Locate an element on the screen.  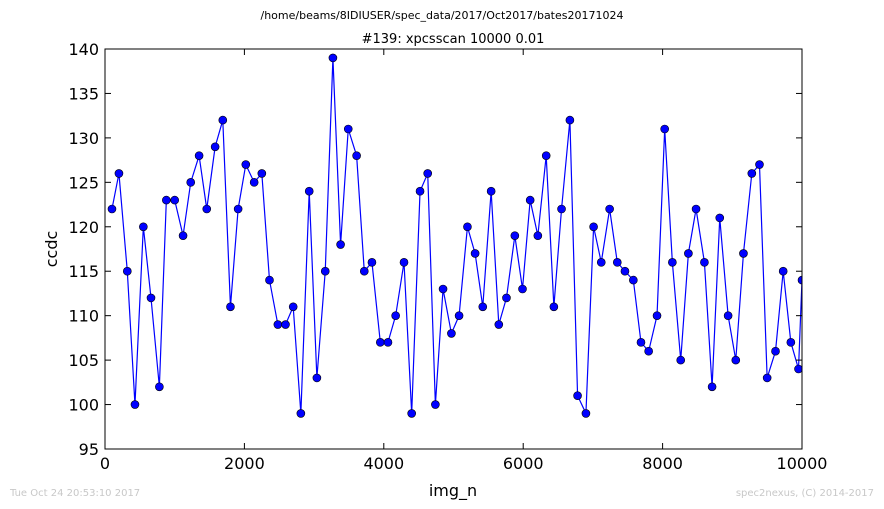
y-tick-label: 130 is located at coordinates (83, 138).